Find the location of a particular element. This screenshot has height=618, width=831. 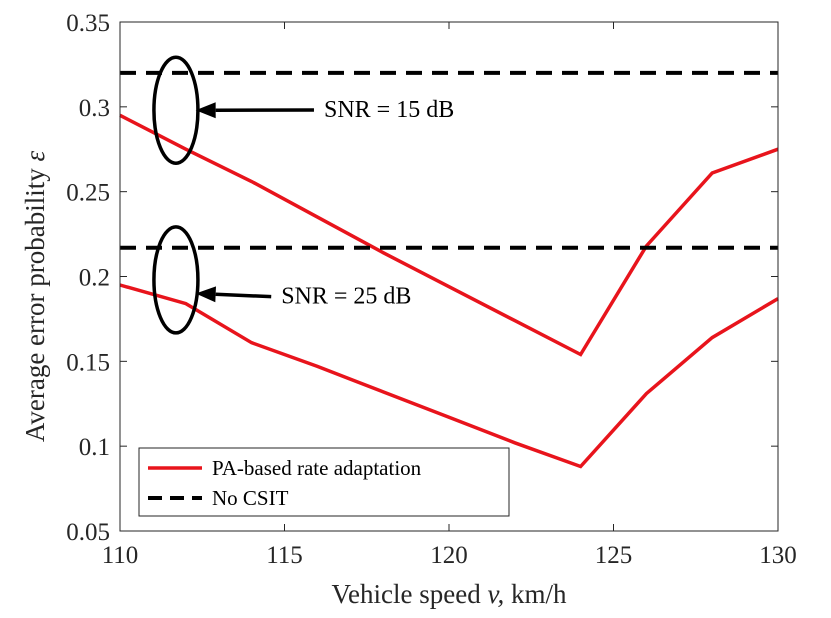

x-tick-label: 125 is located at coordinates (614, 555).